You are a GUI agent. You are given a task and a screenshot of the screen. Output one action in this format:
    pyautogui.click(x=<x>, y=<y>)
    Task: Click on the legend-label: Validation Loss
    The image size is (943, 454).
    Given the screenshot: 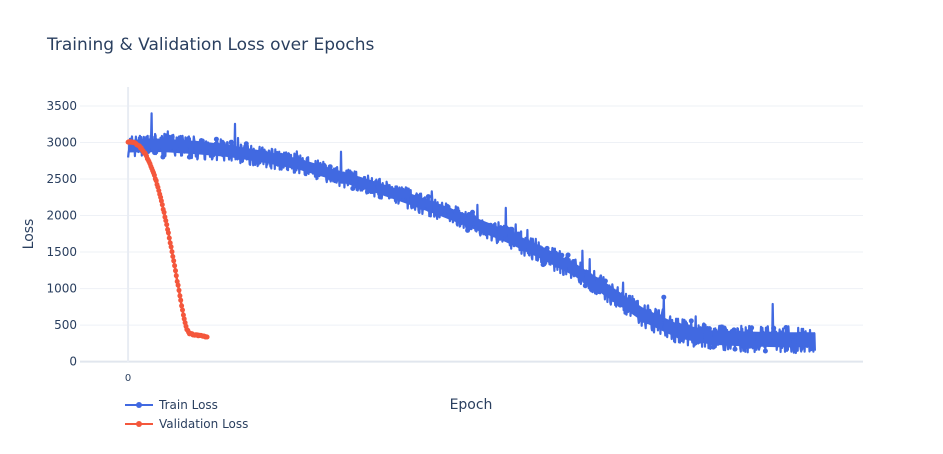 What is the action you would take?
    pyautogui.click(x=203, y=424)
    